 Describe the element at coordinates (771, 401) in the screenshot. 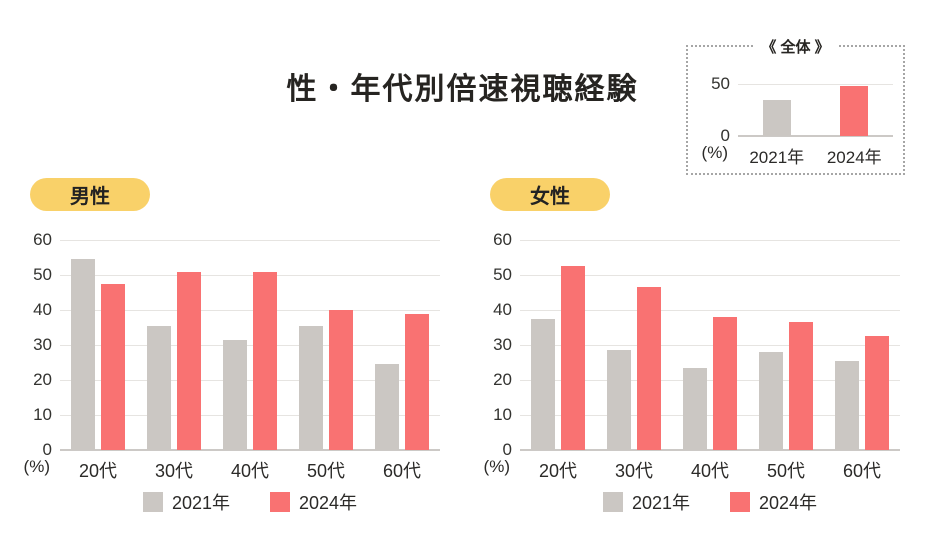

I see `bar-female-50代-2021年` at that location.